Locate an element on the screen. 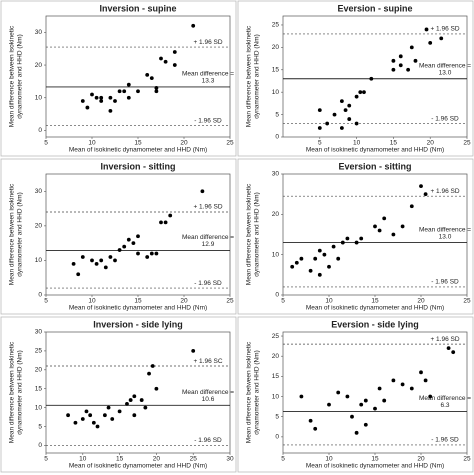 The height and width of the screenshot is (475, 474). x-tick-label: 5 is located at coordinates (46, 143).